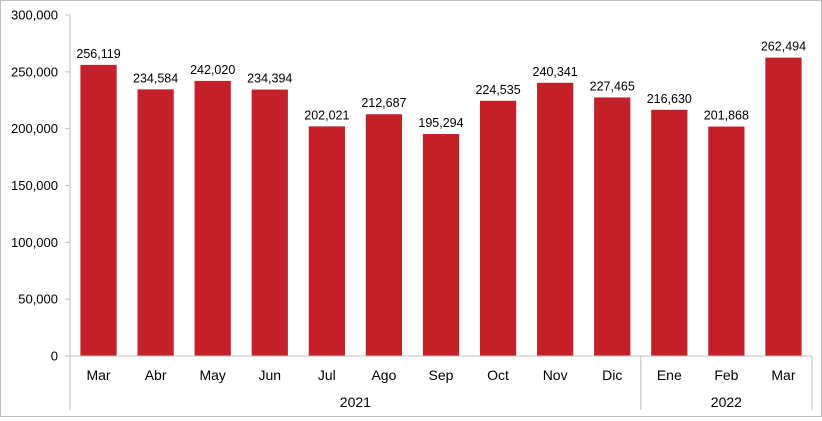 The image size is (822, 421). Describe the element at coordinates (155, 78) in the screenshot. I see `data-label: 234,584` at that location.